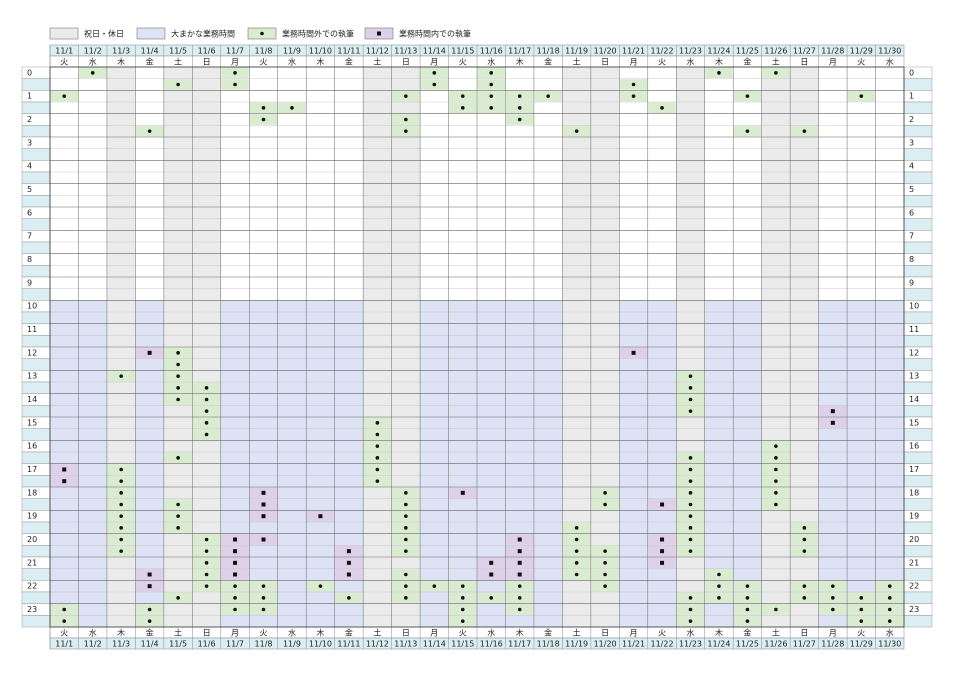  Describe the element at coordinates (548, 644) in the screenshot. I see `header-date: 11/18` at that location.